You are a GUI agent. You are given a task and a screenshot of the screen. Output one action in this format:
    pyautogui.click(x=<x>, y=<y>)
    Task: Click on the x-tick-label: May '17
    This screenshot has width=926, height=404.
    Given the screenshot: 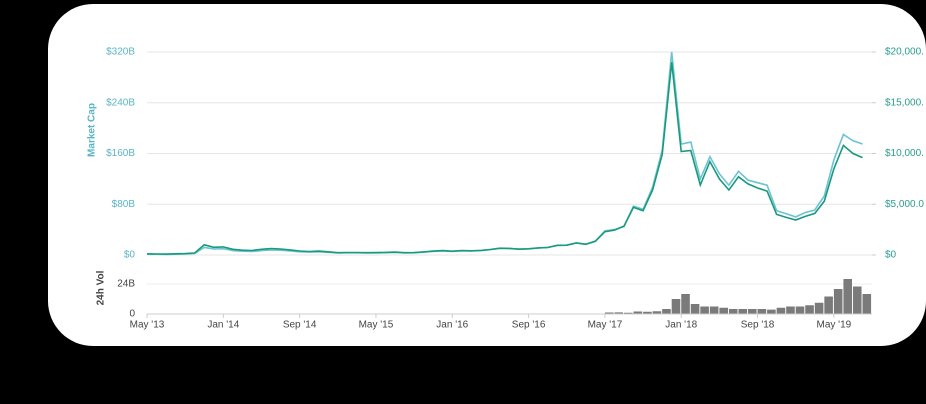 What is the action you would take?
    pyautogui.click(x=605, y=325)
    